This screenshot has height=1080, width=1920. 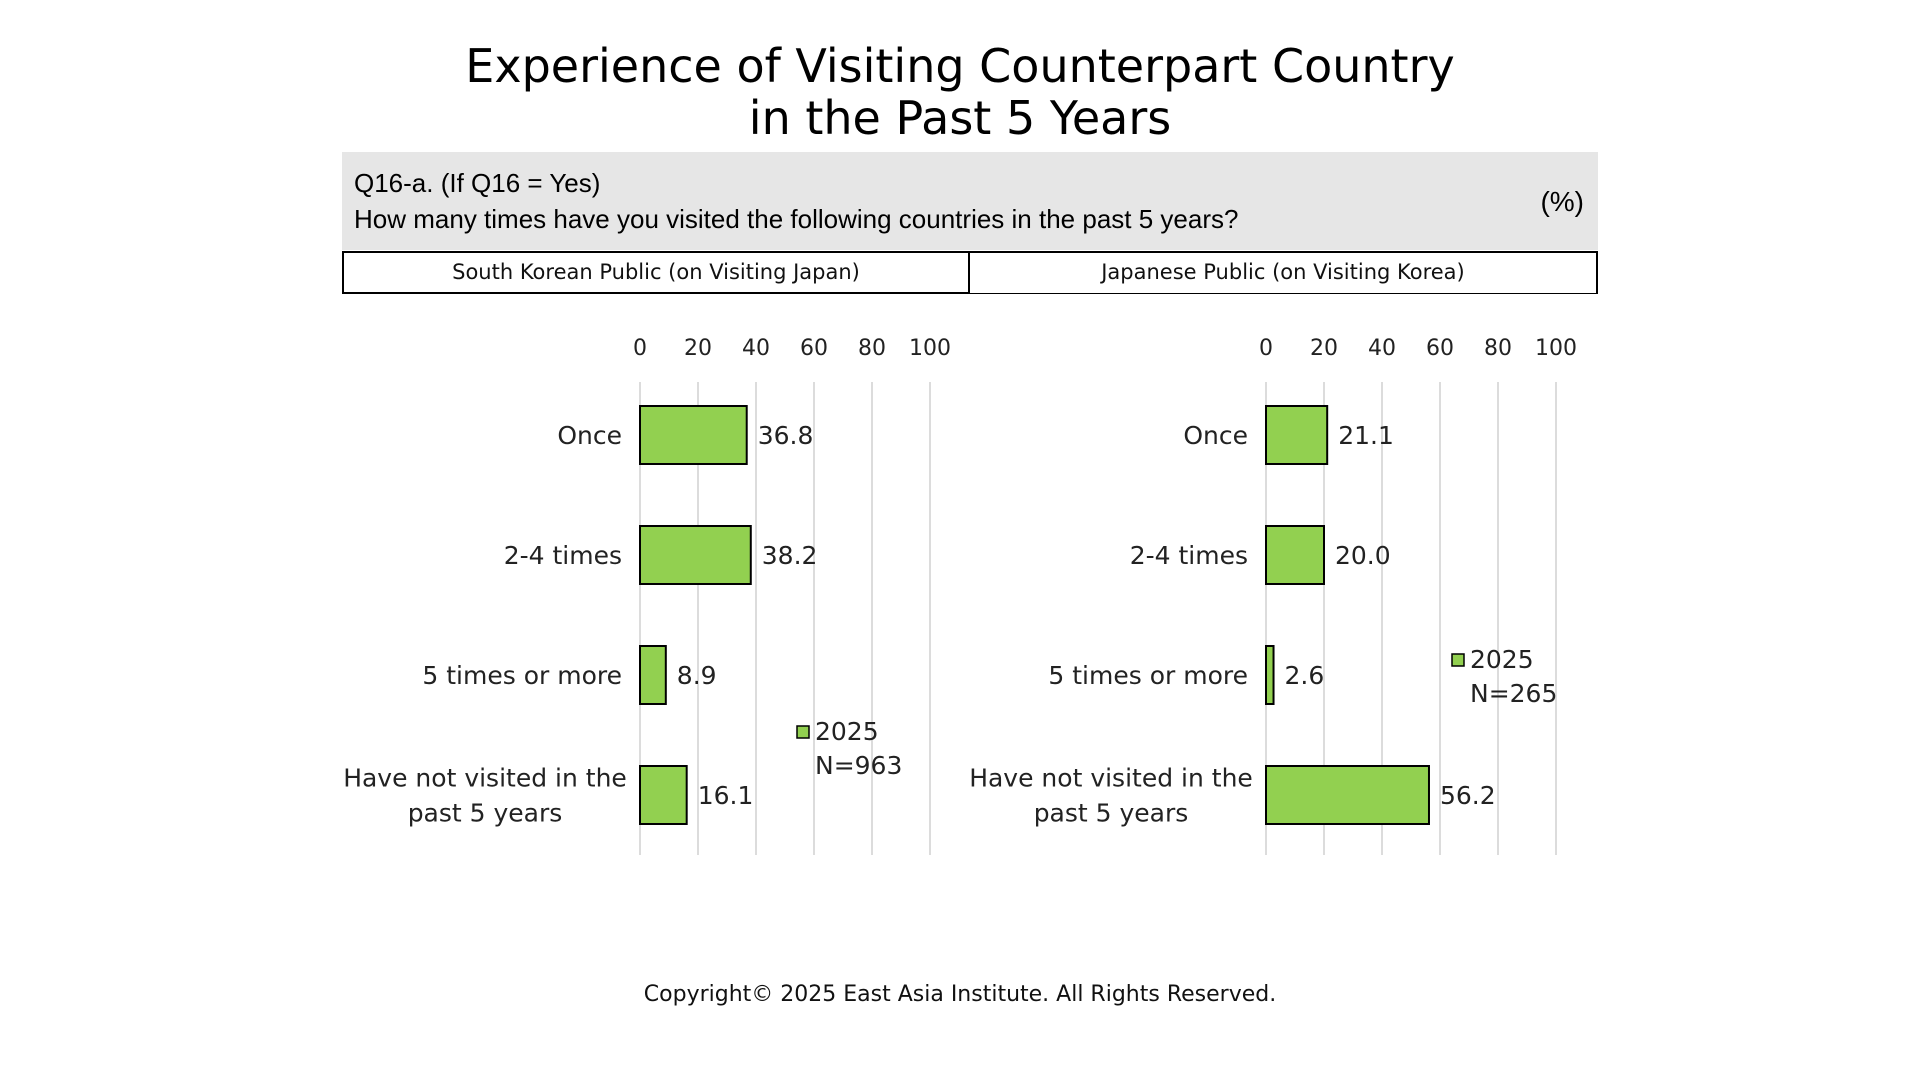 What do you see at coordinates (1513, 693) in the screenshot?
I see `legend-note: N=265` at bounding box center [1513, 693].